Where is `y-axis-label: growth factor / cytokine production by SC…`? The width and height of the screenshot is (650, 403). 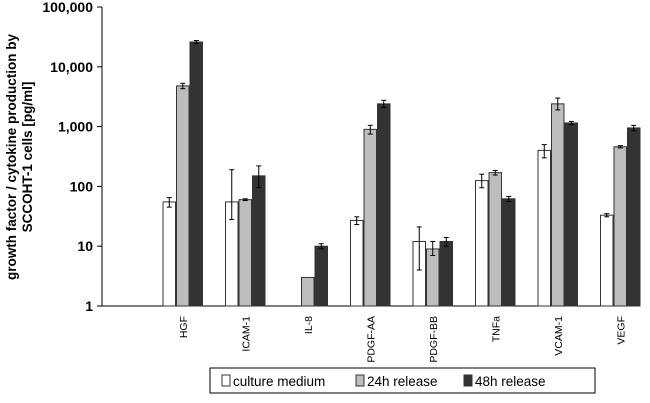 y-axis-label: growth factor / cytokine production by SC… is located at coordinates (19, 157).